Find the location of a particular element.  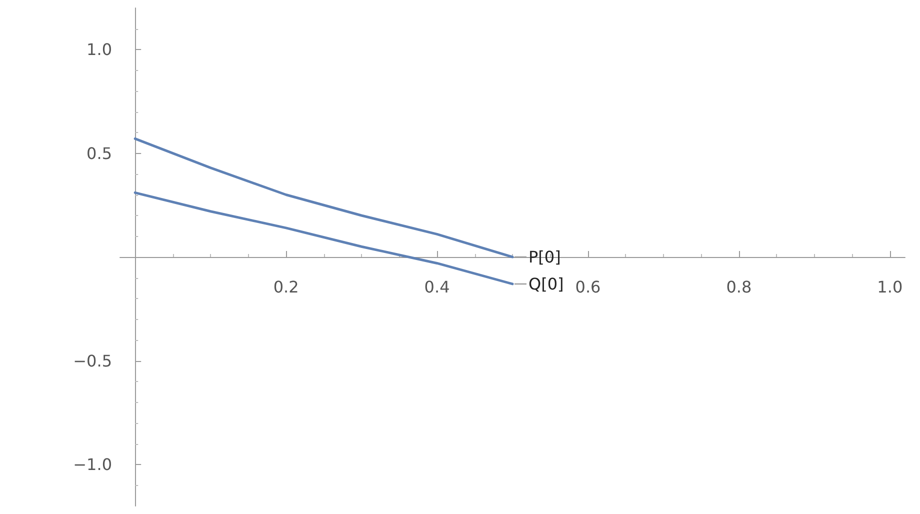

x-tick-label: 0.6 is located at coordinates (588, 287).